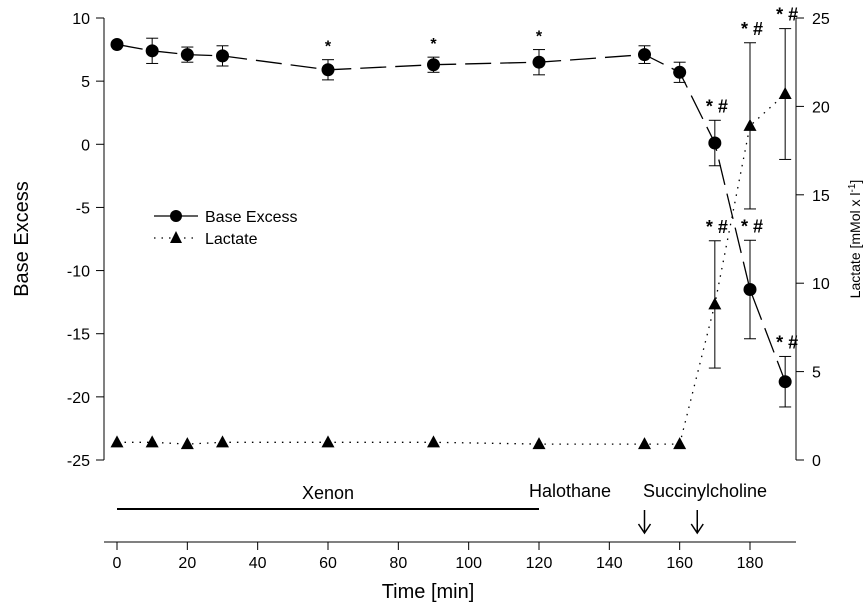 The width and height of the screenshot is (868, 604). What do you see at coordinates (539, 563) in the screenshot?
I see `time-axis-tick-label: 120` at bounding box center [539, 563].